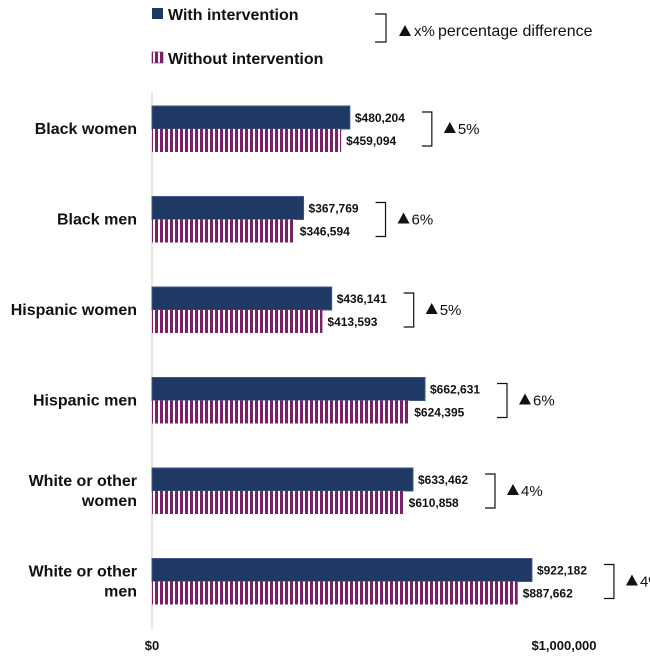  I want to click on data-label-with-intervention: $662,631, so click(455, 390).